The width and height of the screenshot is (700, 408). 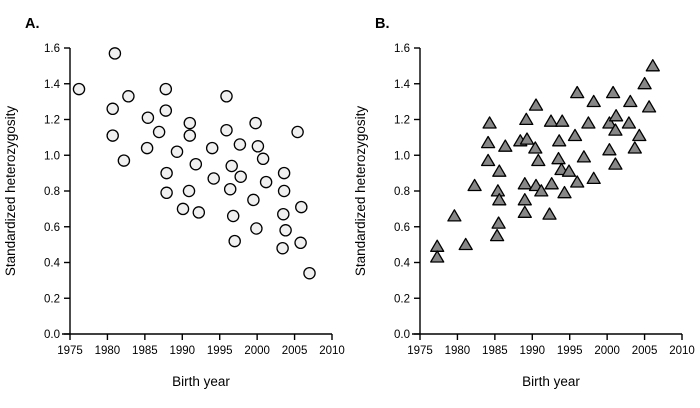 I want to click on y-tick-label: 0.6, so click(x=52, y=228).